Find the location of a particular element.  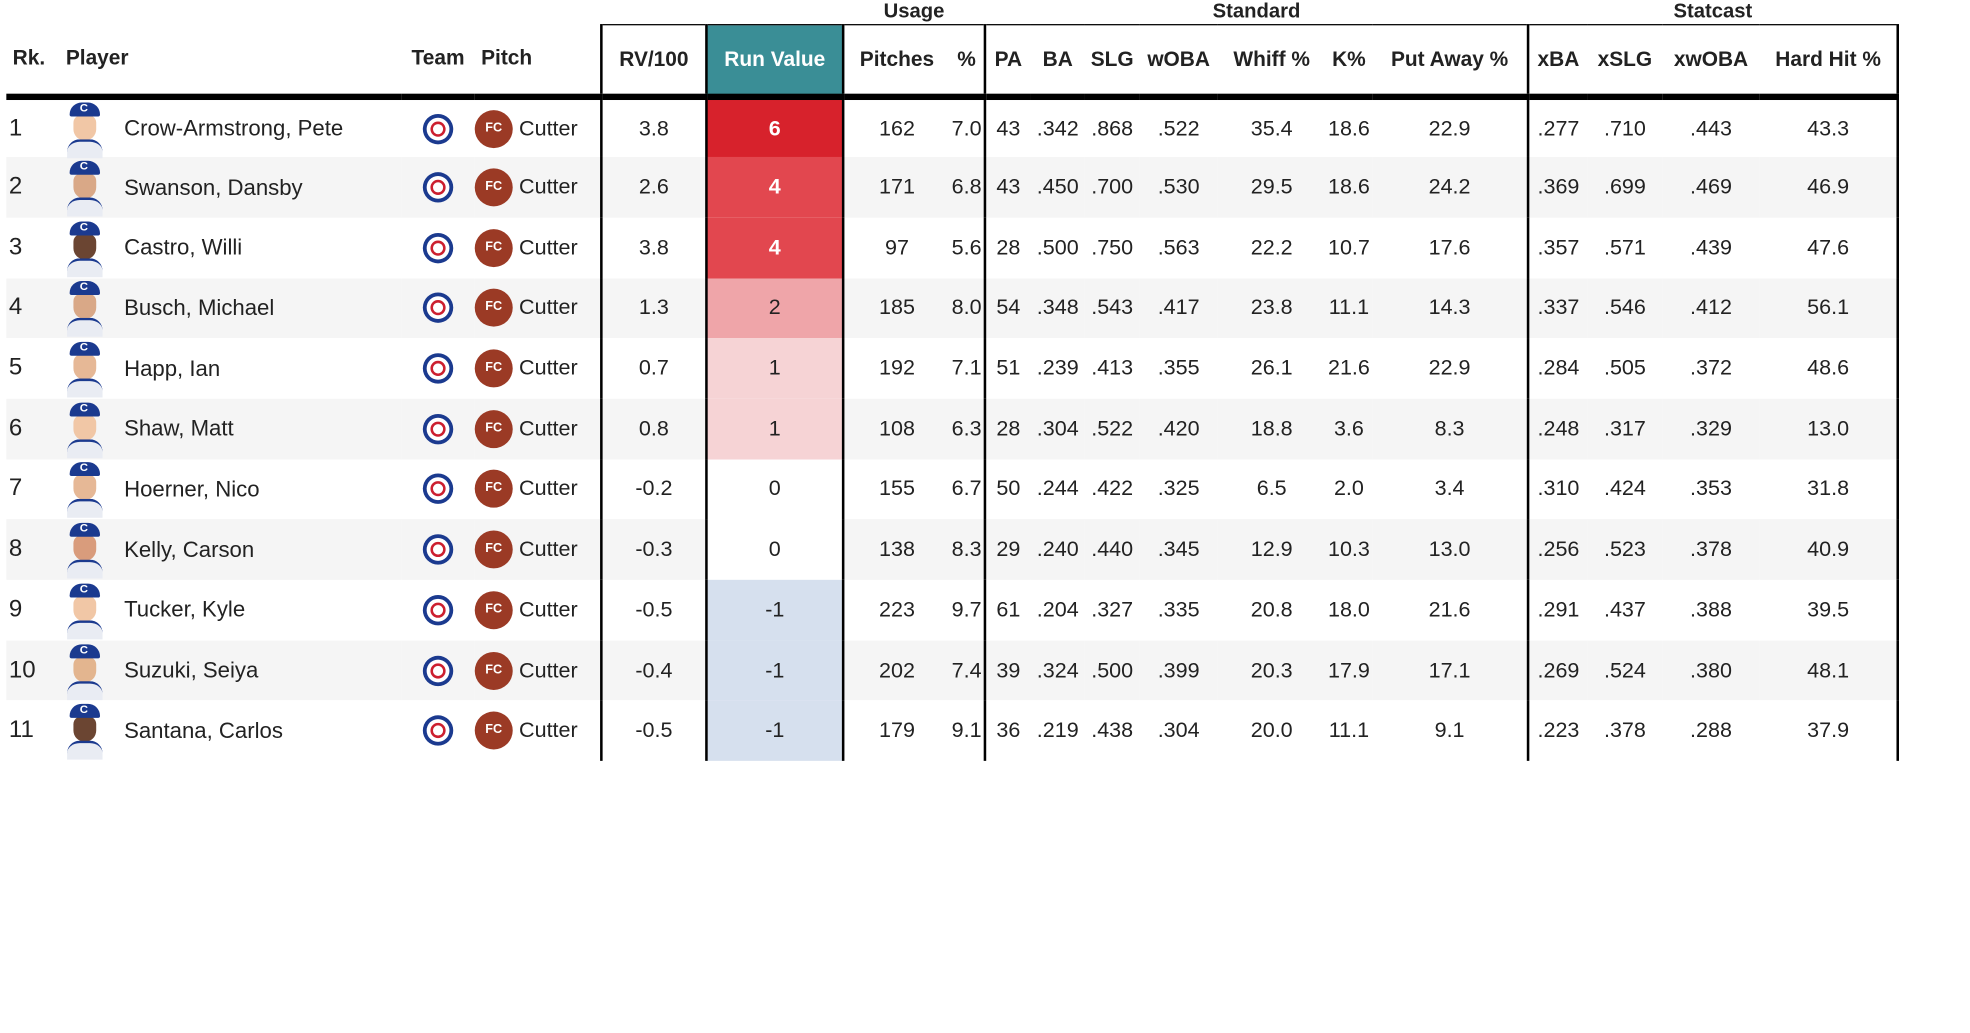

rank-cell: 10 is located at coordinates (33, 670).